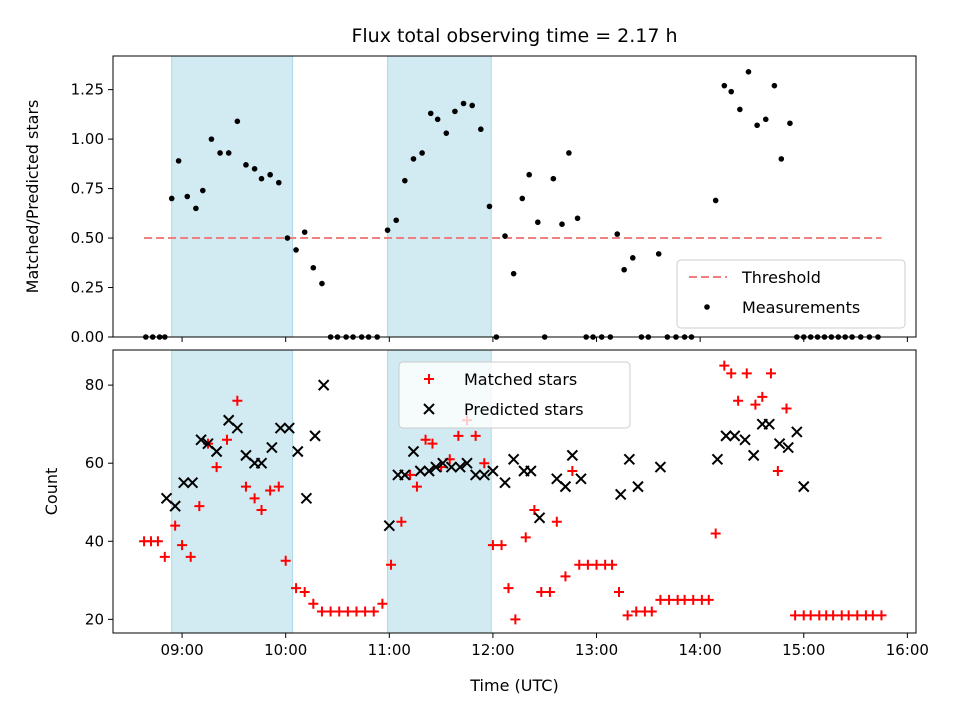 Image resolution: width=960 pixels, height=720 pixels. Describe the element at coordinates (801, 307) in the screenshot. I see `legend-label: Measurements` at that location.